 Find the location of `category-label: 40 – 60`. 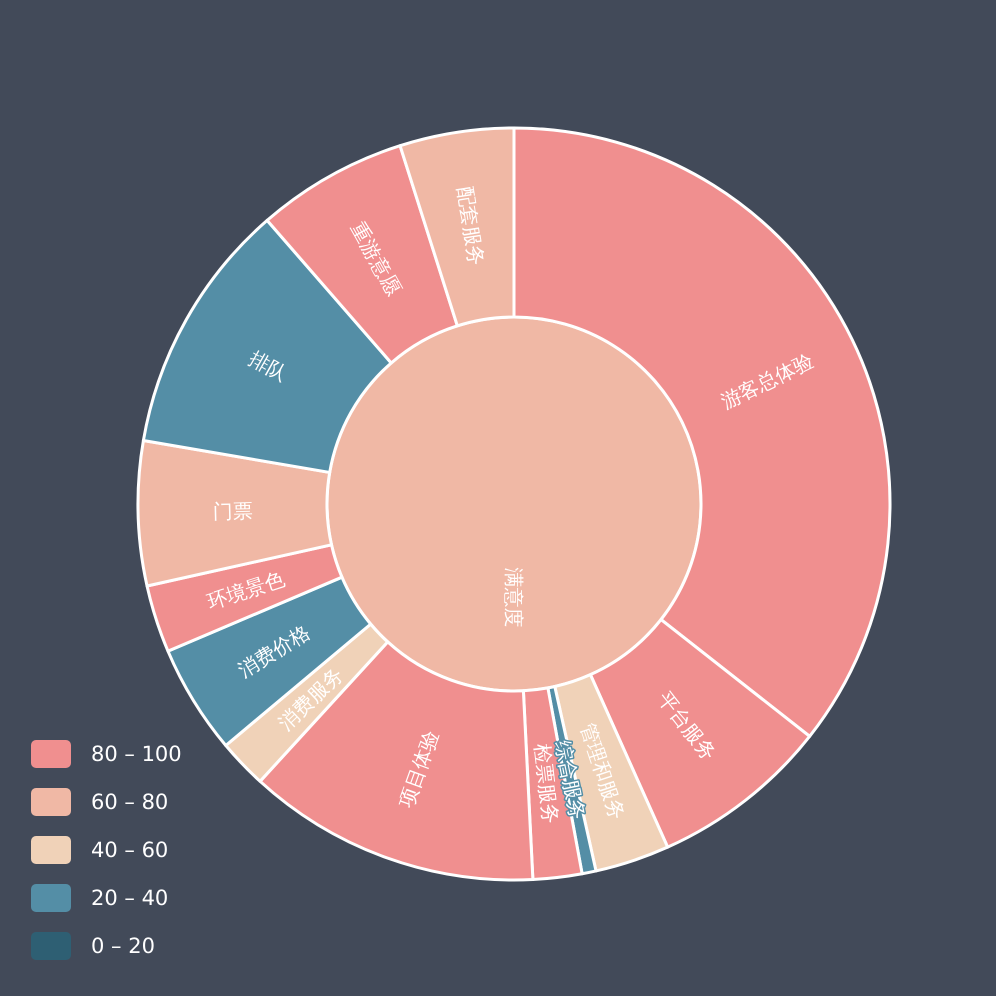

category-label: 40 – 60 is located at coordinates (129, 850).